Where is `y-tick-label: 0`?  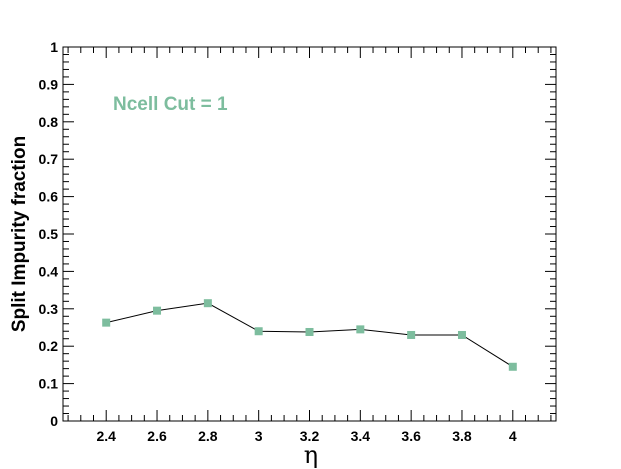 y-tick-label: 0 is located at coordinates (54, 421).